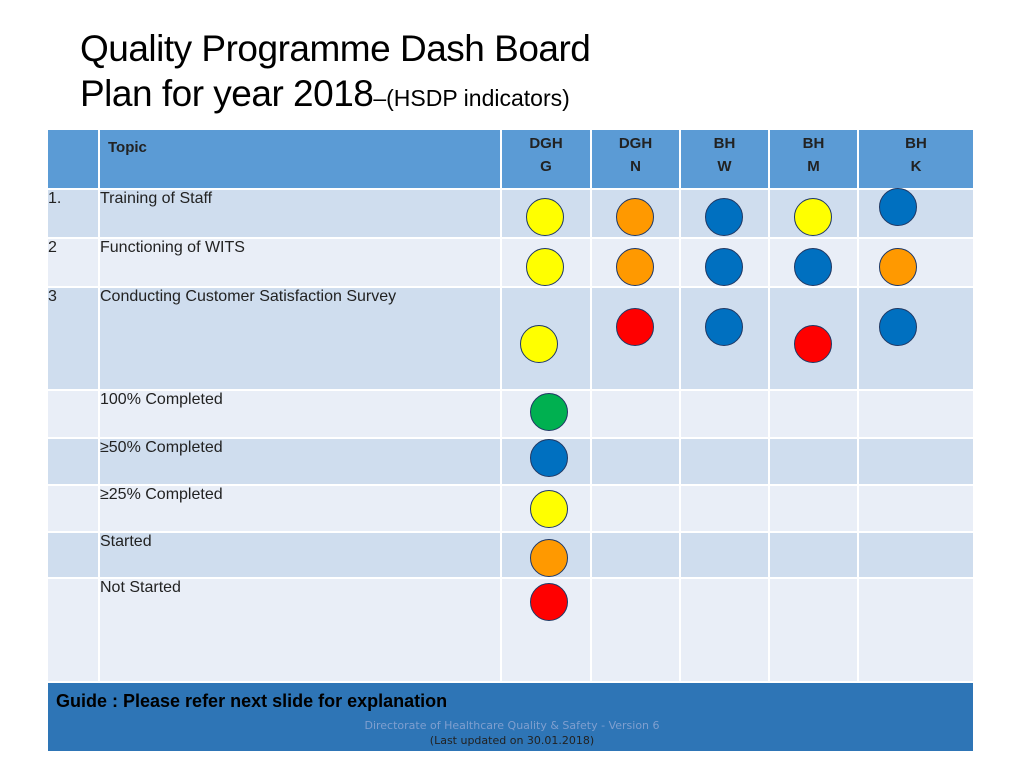 The height and width of the screenshot is (768, 1024). I want to click on header-col-dghn: DGH N, so click(635, 159).